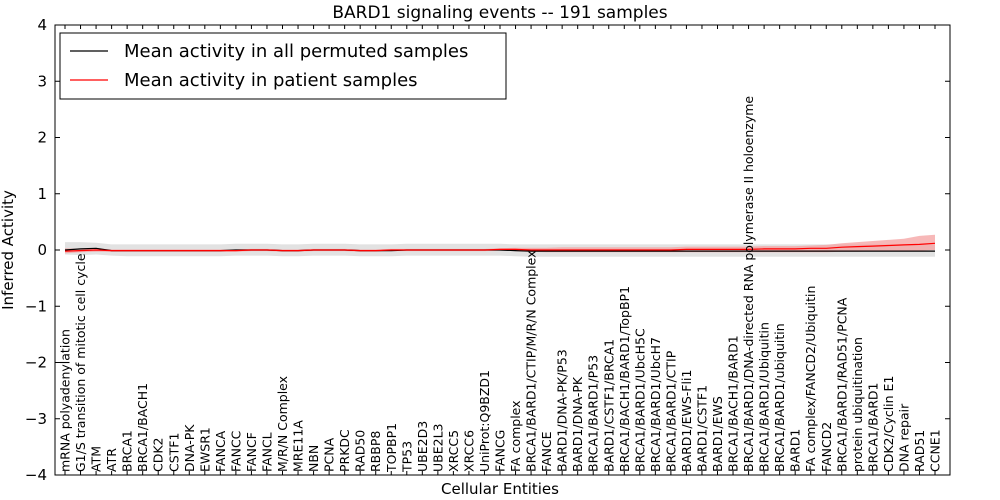 The height and width of the screenshot is (500, 1000). What do you see at coordinates (888, 424) in the screenshot?
I see `x-tick-label: CDK2/Cyclin E1` at bounding box center [888, 424].